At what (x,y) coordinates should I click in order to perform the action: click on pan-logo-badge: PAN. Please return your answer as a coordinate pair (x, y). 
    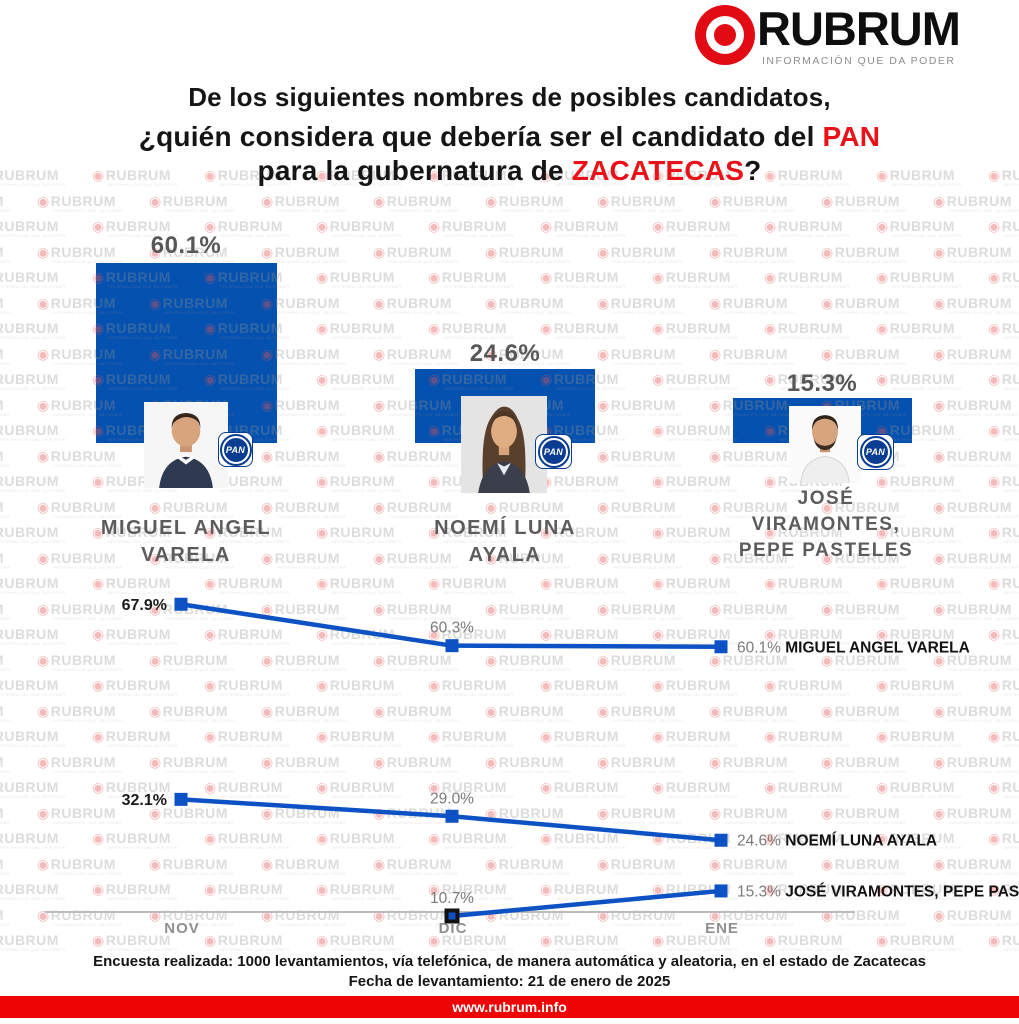
    Looking at the image, I should click on (553, 451).